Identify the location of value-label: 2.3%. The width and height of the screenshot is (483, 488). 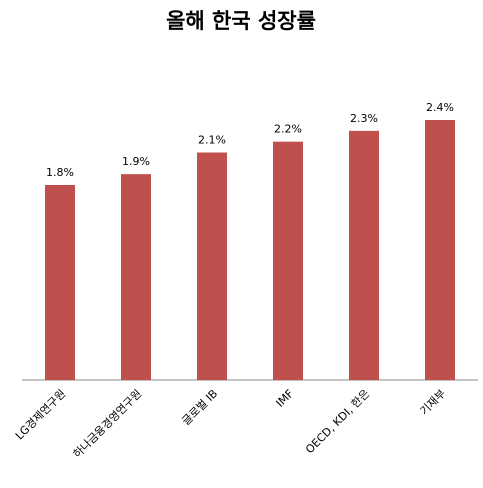
(364, 118).